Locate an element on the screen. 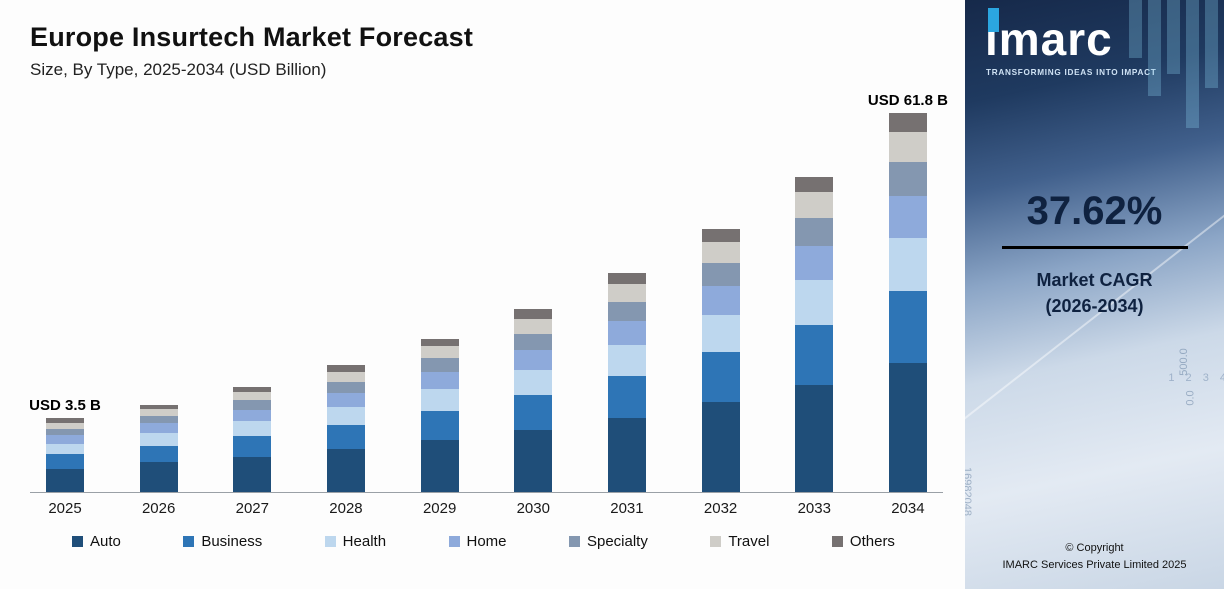 The width and height of the screenshot is (1224, 589). logo-tagline: TRANSFORMING IDEAS INTO IMPACT is located at coordinates (1071, 72).